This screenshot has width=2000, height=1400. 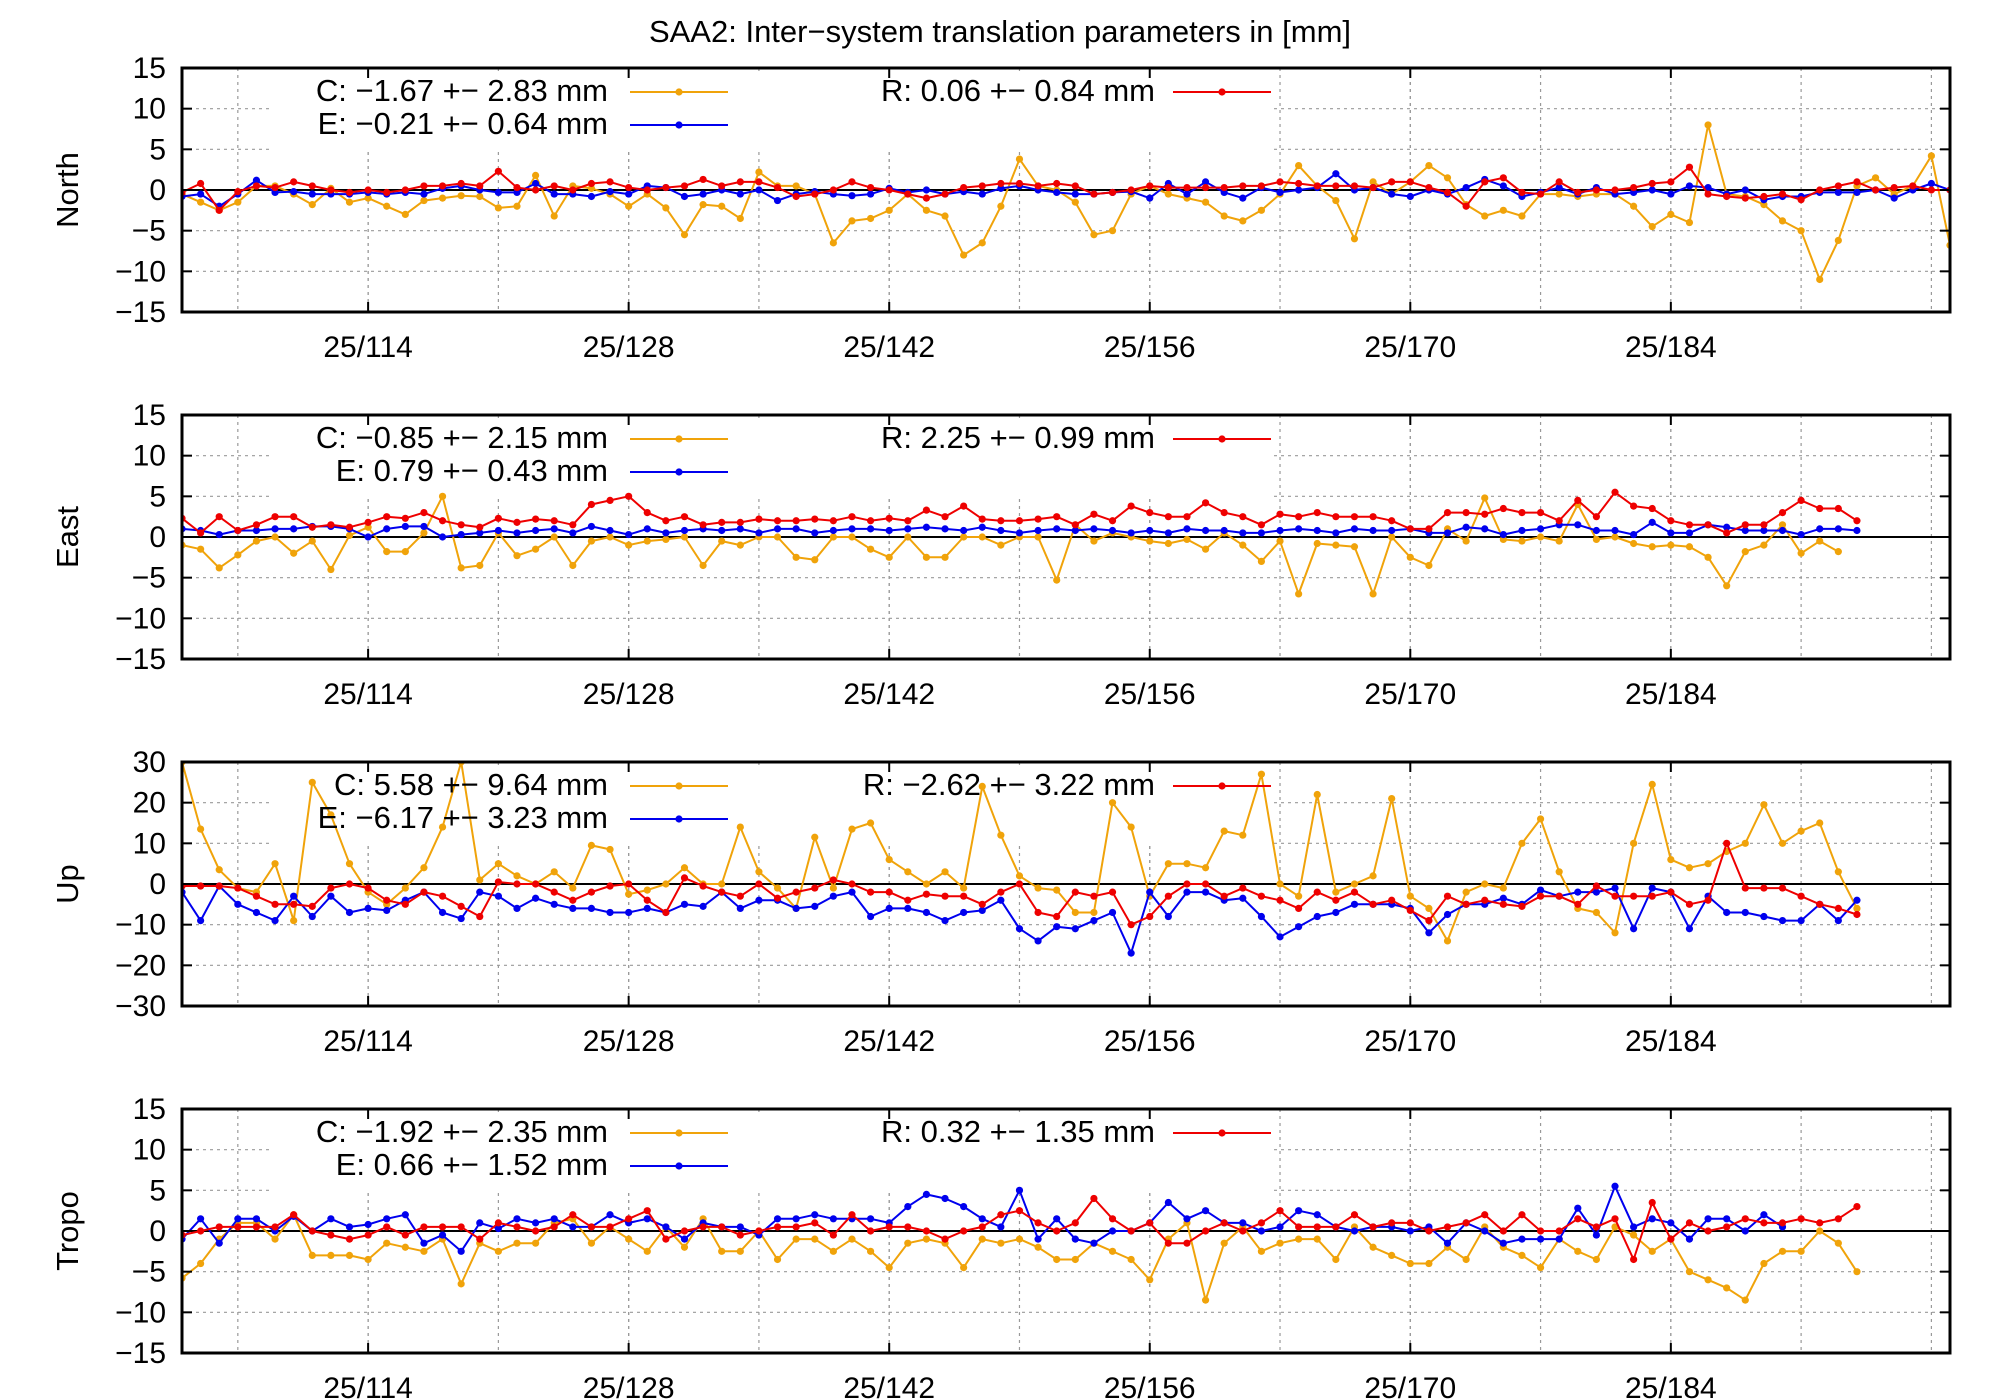 What do you see at coordinates (149, 803) in the screenshot?
I see `y-tick-label: 20` at bounding box center [149, 803].